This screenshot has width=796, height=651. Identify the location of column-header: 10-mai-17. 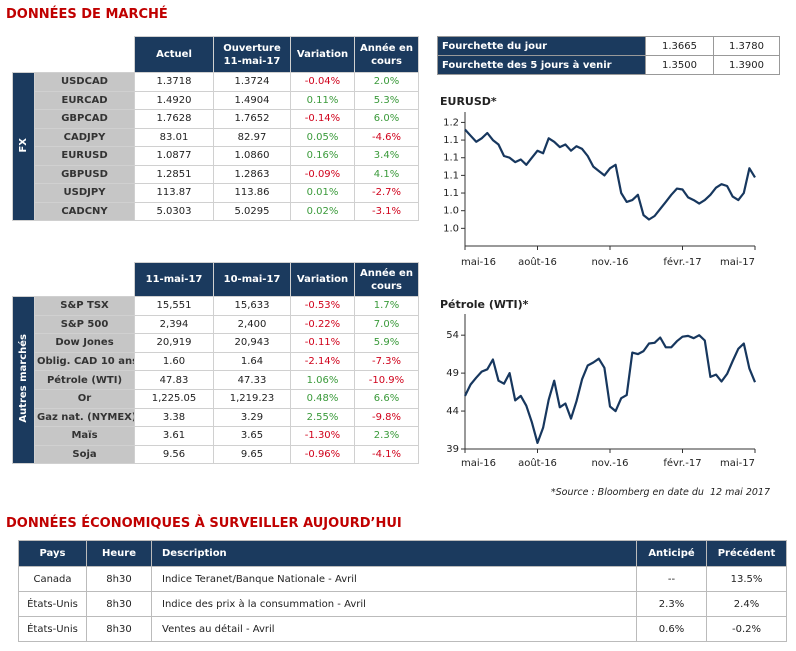
(252, 279).